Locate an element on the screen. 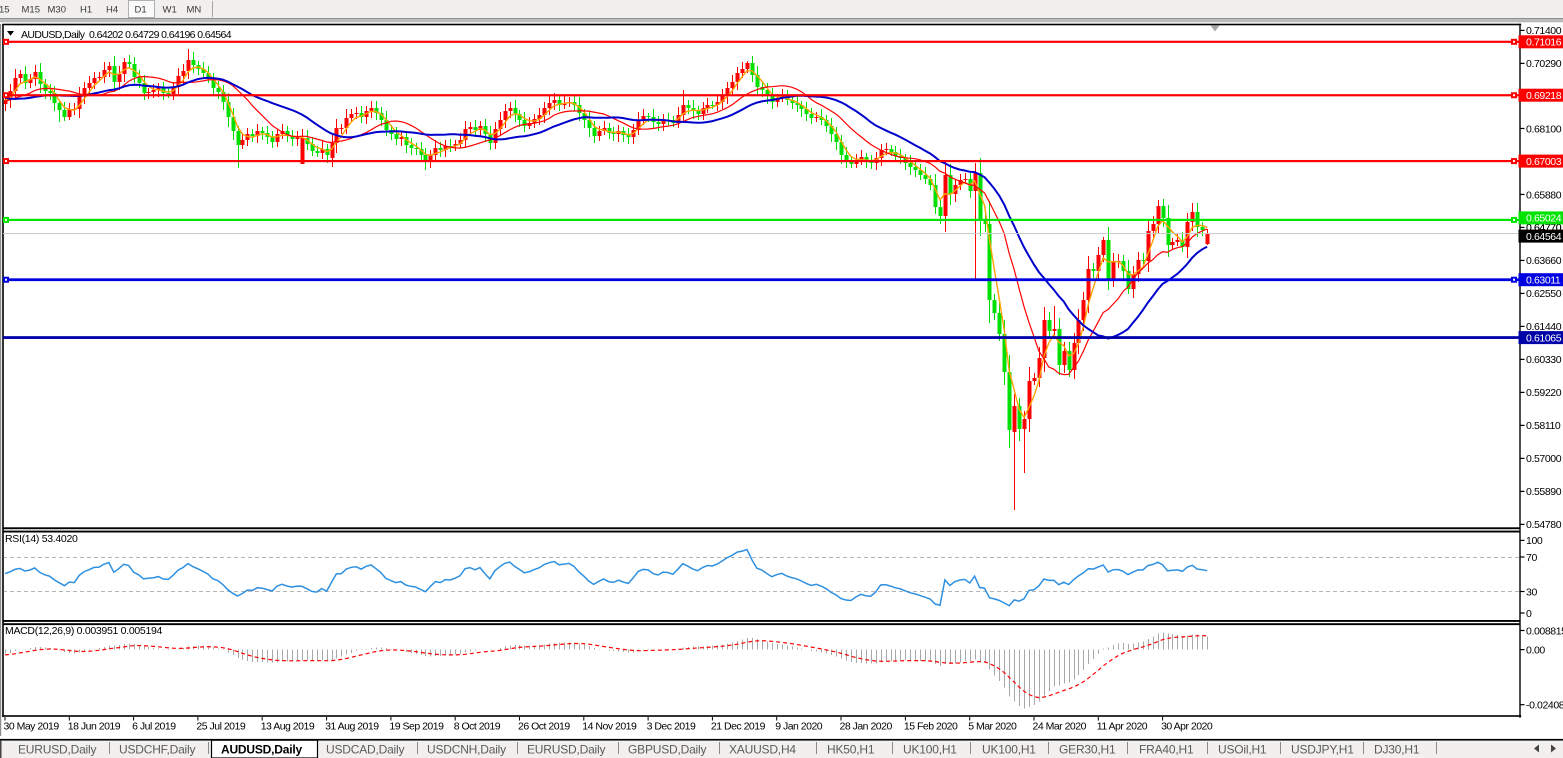  svg-text: 0 is located at coordinates (1529, 614).